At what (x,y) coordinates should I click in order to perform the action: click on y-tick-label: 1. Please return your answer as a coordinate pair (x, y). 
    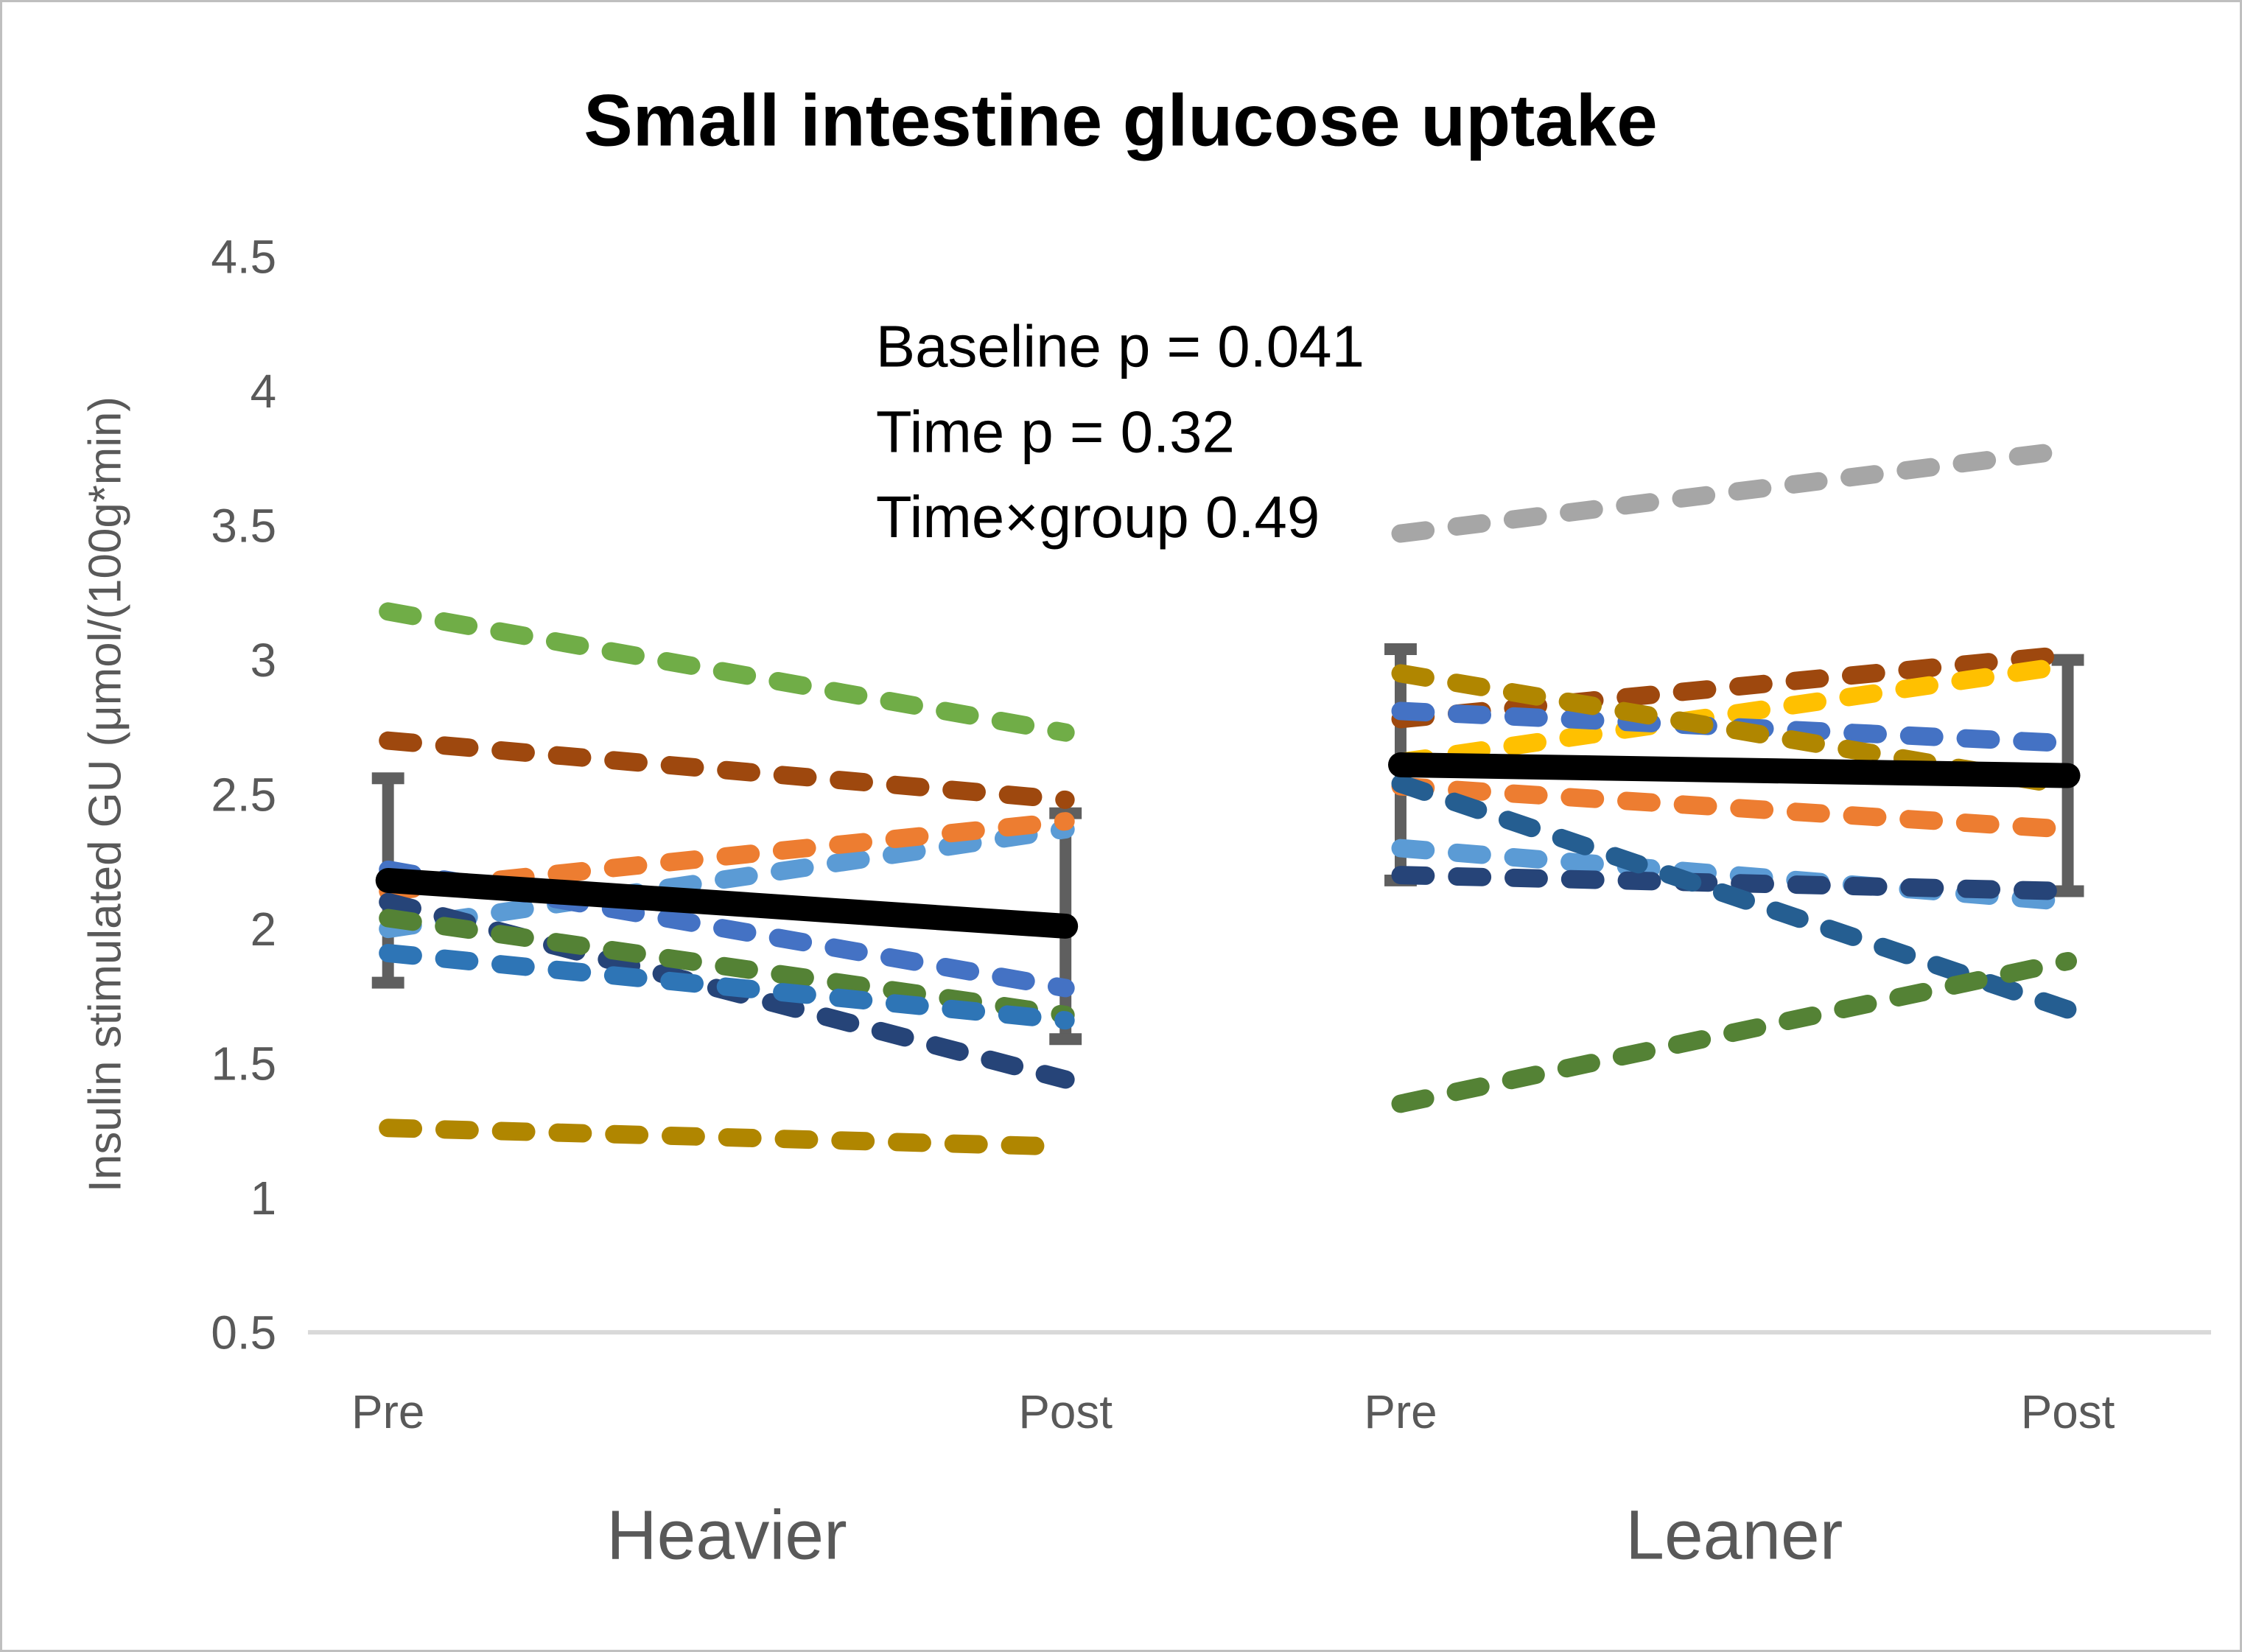
    Looking at the image, I should click on (263, 1198).